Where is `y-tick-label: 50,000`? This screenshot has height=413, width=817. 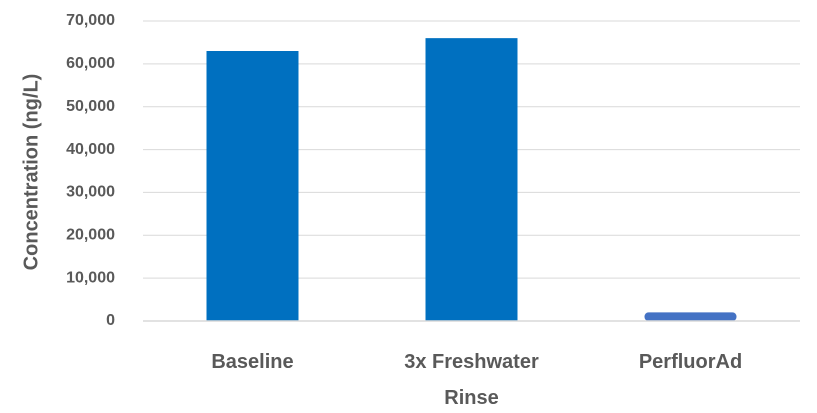
y-tick-label: 50,000 is located at coordinates (90, 106).